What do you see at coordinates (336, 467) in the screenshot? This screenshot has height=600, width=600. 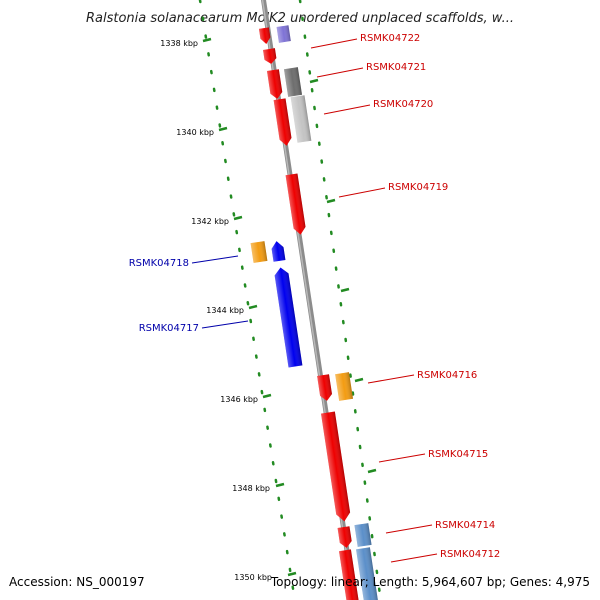 I see `gene-arrow-rsmk04715` at bounding box center [336, 467].